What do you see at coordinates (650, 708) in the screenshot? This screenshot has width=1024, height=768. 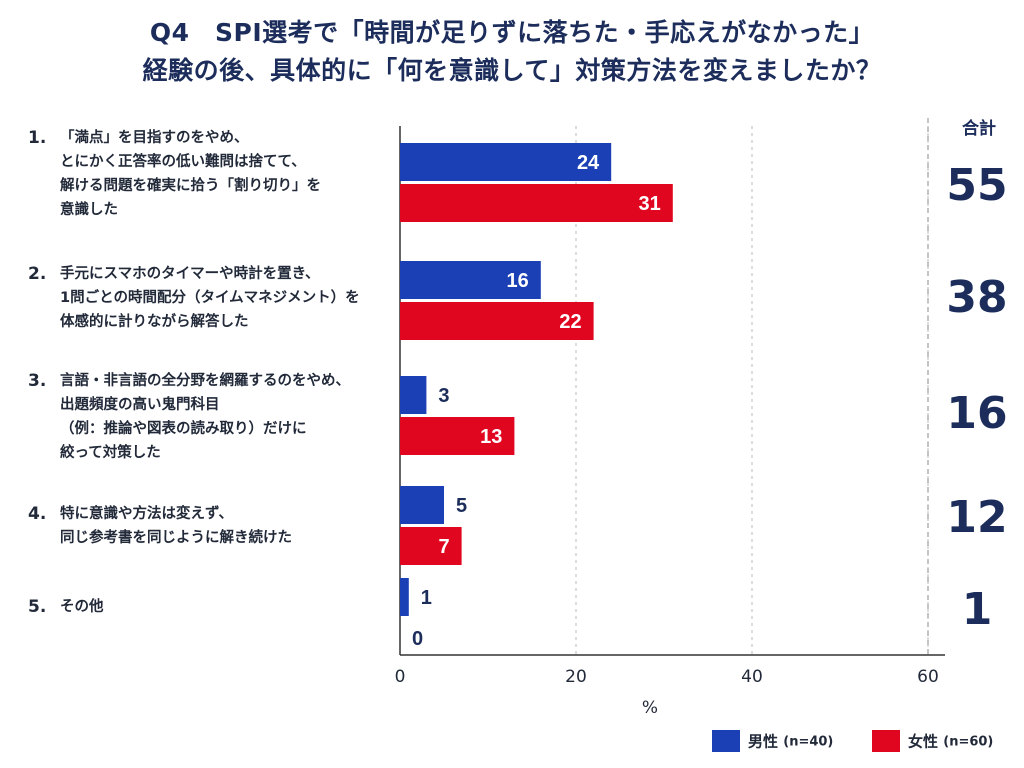 I see `x-axis-label: %` at bounding box center [650, 708].